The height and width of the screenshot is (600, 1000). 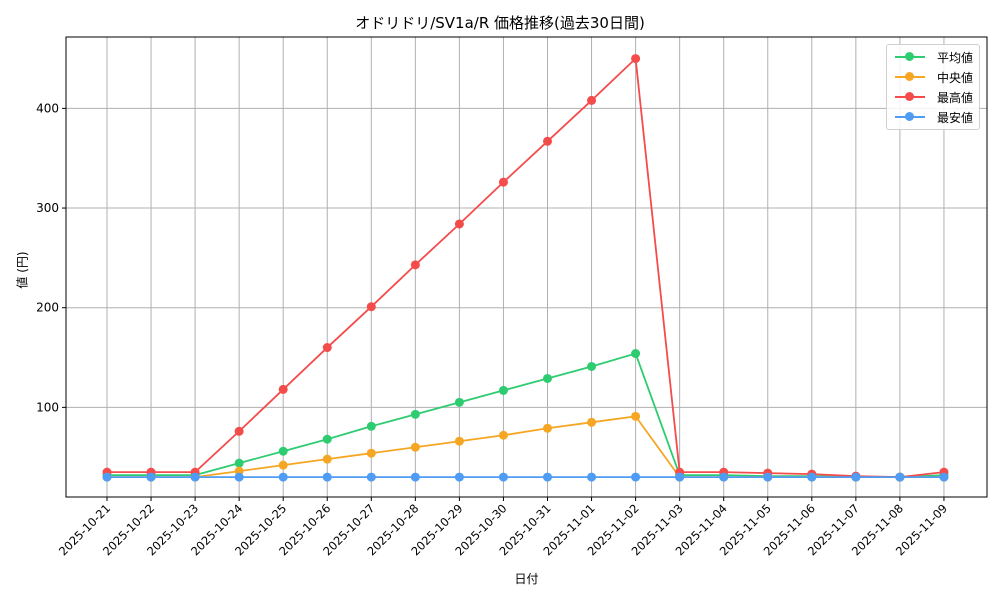 What do you see at coordinates (22, 270) in the screenshot?
I see `y-axis-label: 値 (円)` at bounding box center [22, 270].